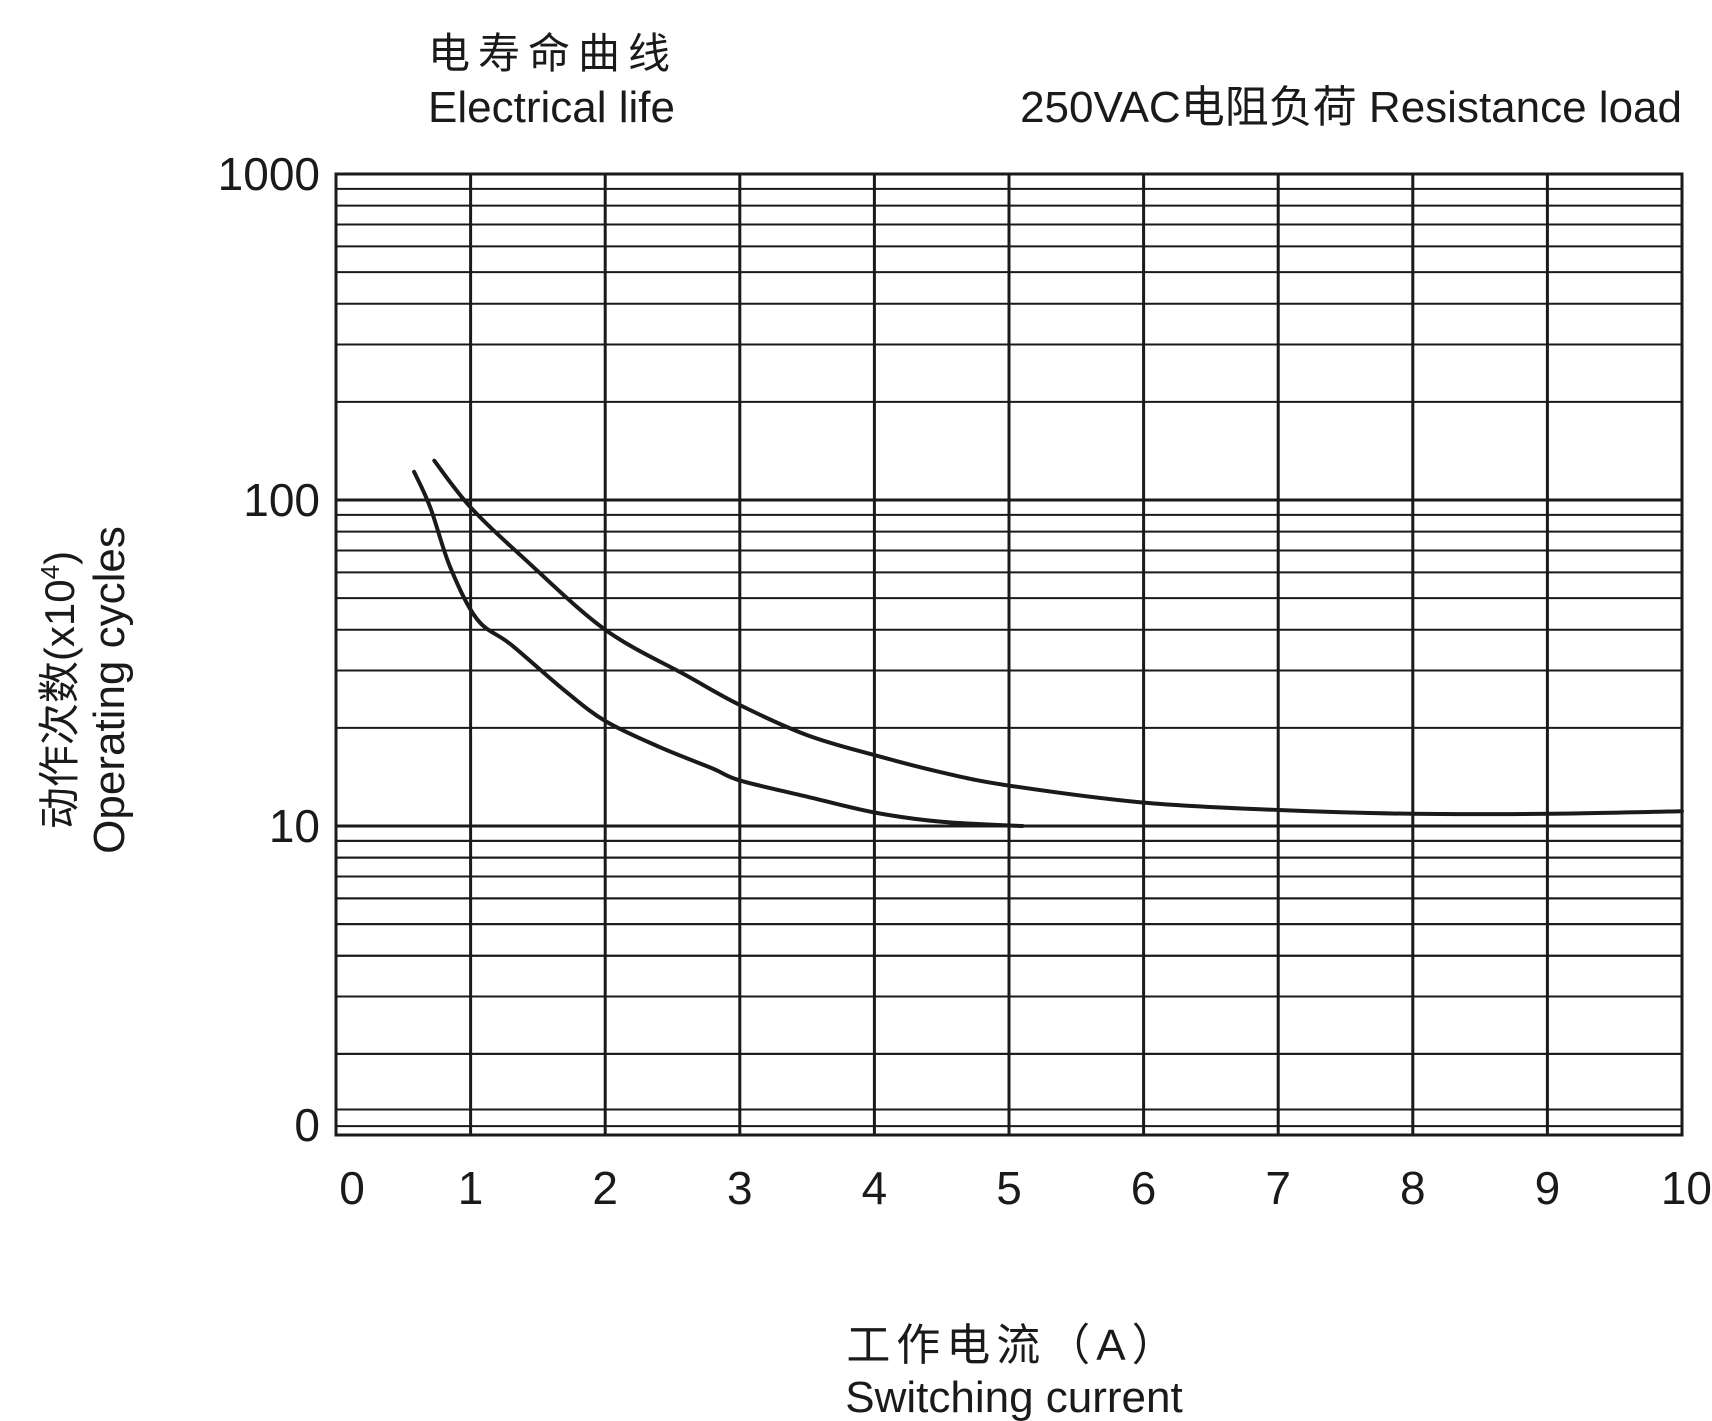 Image resolution: width=1712 pixels, height=1421 pixels. Describe the element at coordinates (740, 1188) in the screenshot. I see `x-tick-label: 3` at that location.